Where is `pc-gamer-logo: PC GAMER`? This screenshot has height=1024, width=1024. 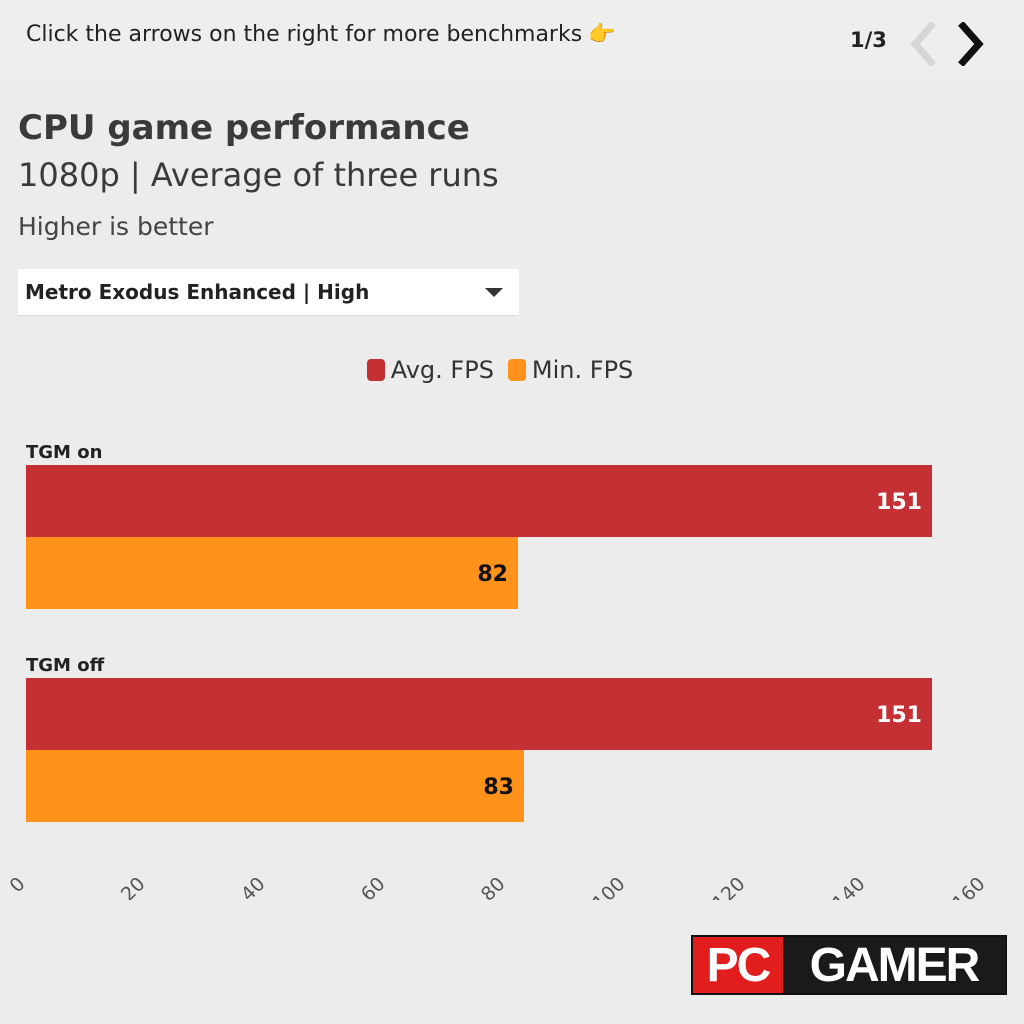
pc-gamer-logo: PC GAMER is located at coordinates (849, 965).